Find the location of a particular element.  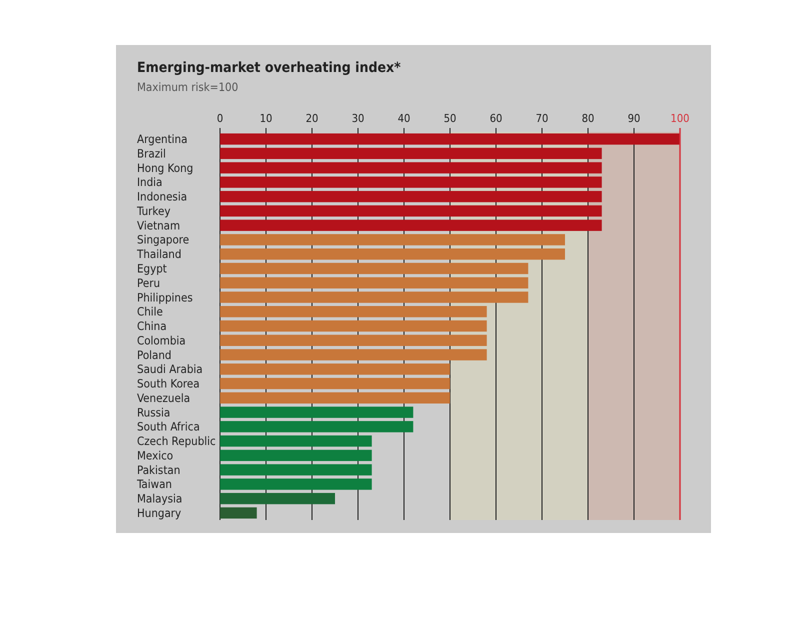

x-tick-label: 10 is located at coordinates (266, 118).